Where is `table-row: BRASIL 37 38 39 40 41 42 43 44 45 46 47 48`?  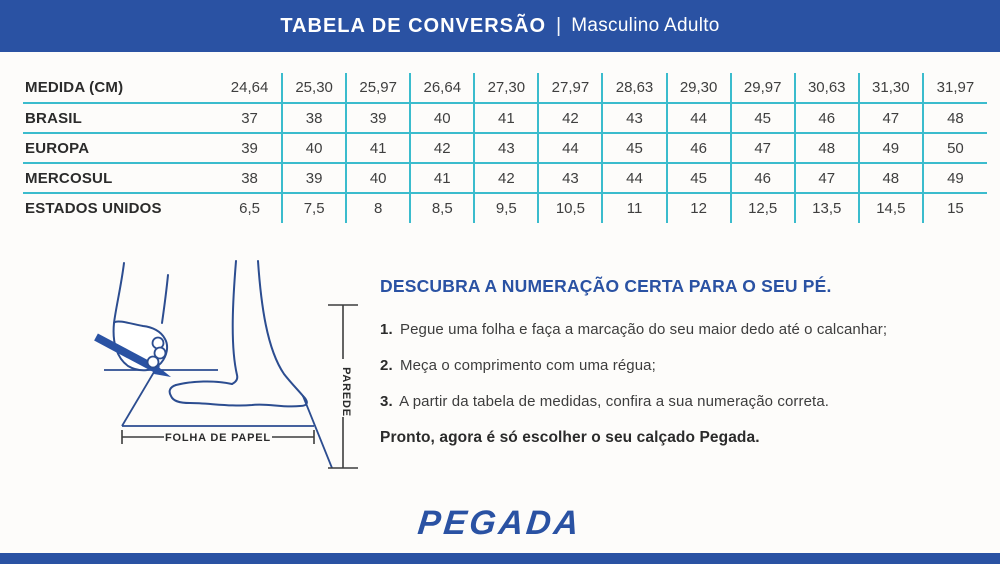 table-row: BRASIL 37 38 39 40 41 42 43 44 45 46 47 48 is located at coordinates (505, 117).